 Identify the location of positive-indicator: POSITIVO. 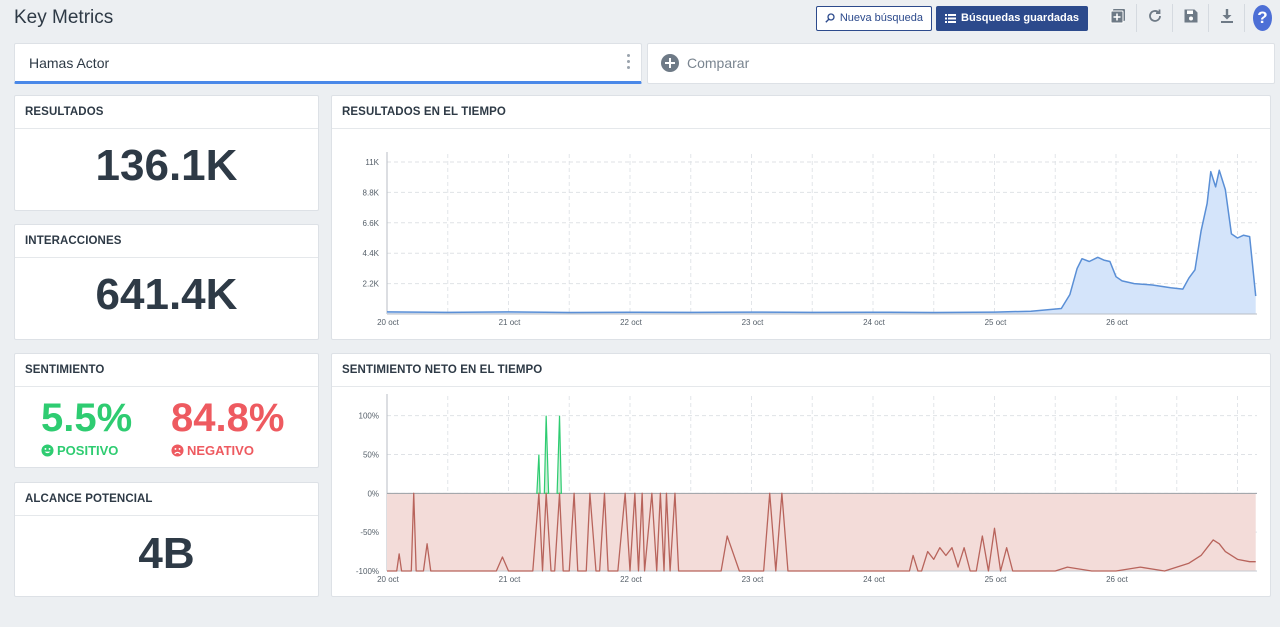
(79, 450).